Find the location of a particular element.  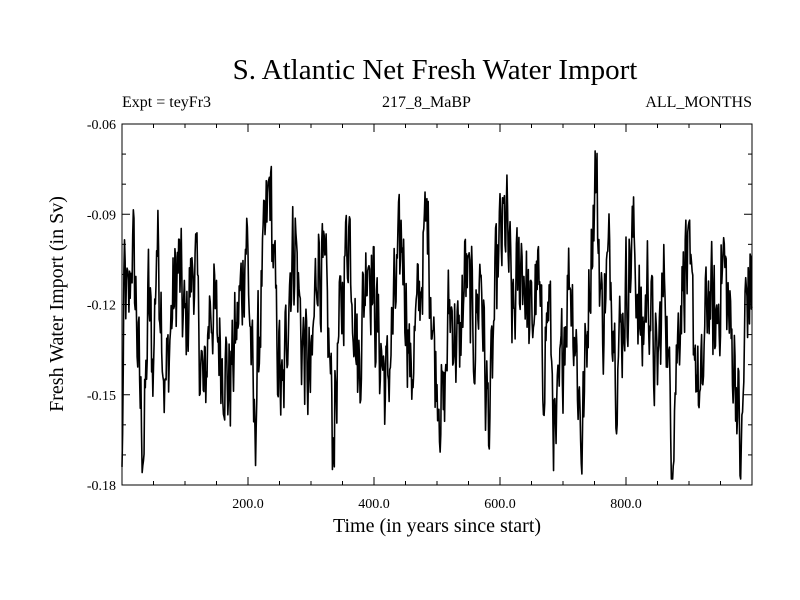

case-label: 217_8_MaBP is located at coordinates (426, 102).